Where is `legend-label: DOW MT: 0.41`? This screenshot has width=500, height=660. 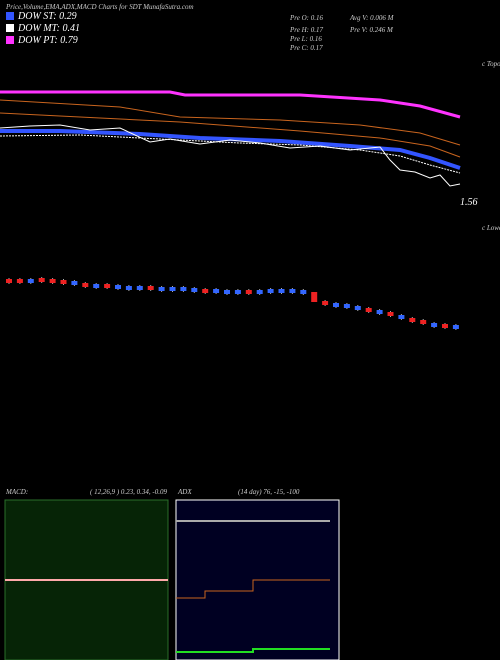 legend-label: DOW MT: 0.41 is located at coordinates (48, 28).